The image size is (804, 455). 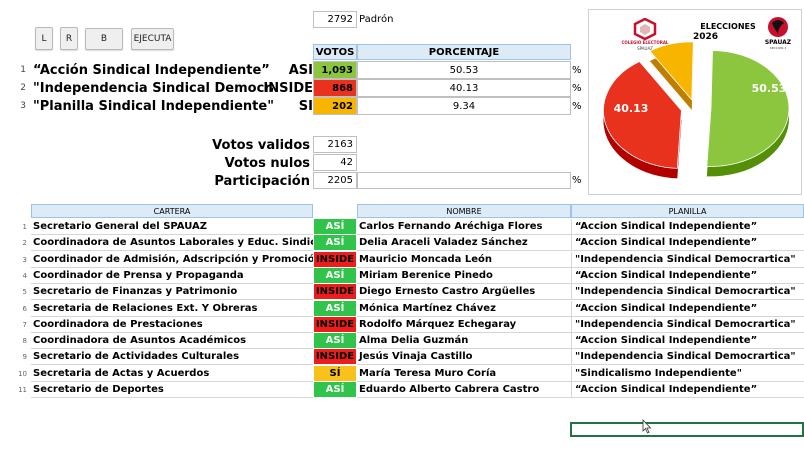 What do you see at coordinates (24, 292) in the screenshot?
I see `table-row-number: 5` at bounding box center [24, 292].